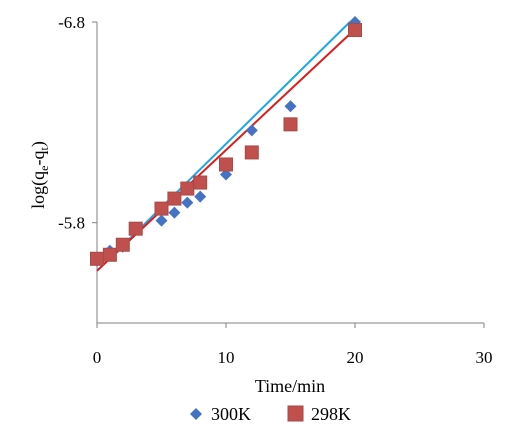 This screenshot has height=435, width=509. I want to click on x-tick-label: 10, so click(226, 357).